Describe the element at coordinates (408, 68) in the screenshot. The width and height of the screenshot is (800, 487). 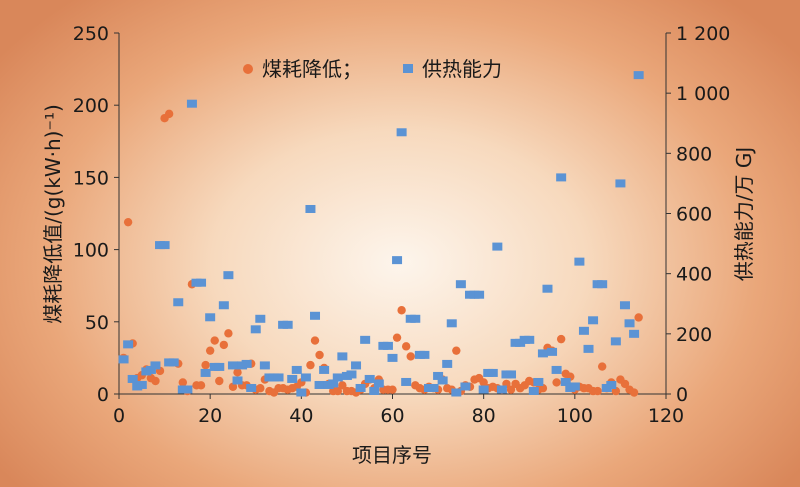
I see `legend-marker-heat` at that location.